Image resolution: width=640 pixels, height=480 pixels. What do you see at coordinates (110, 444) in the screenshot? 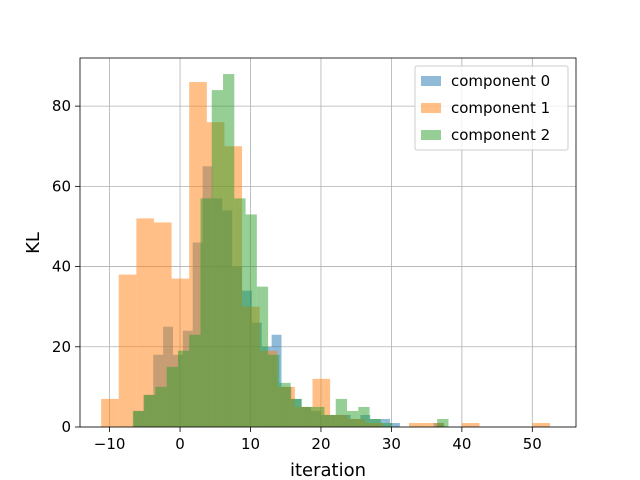
I see `x-tick-label: −10` at bounding box center [110, 444].